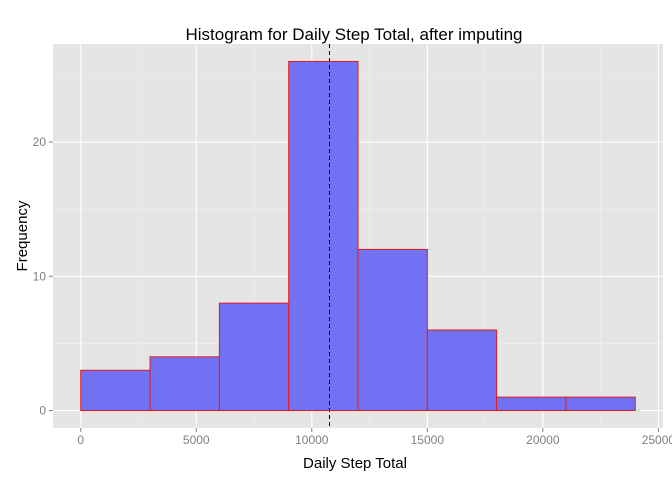 Image resolution: width=672 pixels, height=480 pixels. I want to click on y-tick-label: 20, so click(40, 142).